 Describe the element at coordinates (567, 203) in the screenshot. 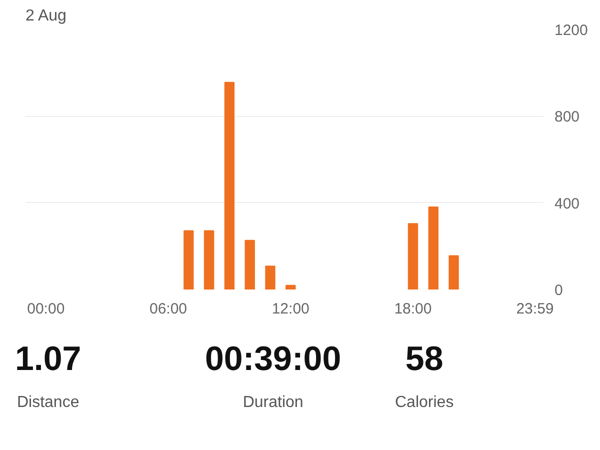

I see `y-tick-label: 400` at that location.